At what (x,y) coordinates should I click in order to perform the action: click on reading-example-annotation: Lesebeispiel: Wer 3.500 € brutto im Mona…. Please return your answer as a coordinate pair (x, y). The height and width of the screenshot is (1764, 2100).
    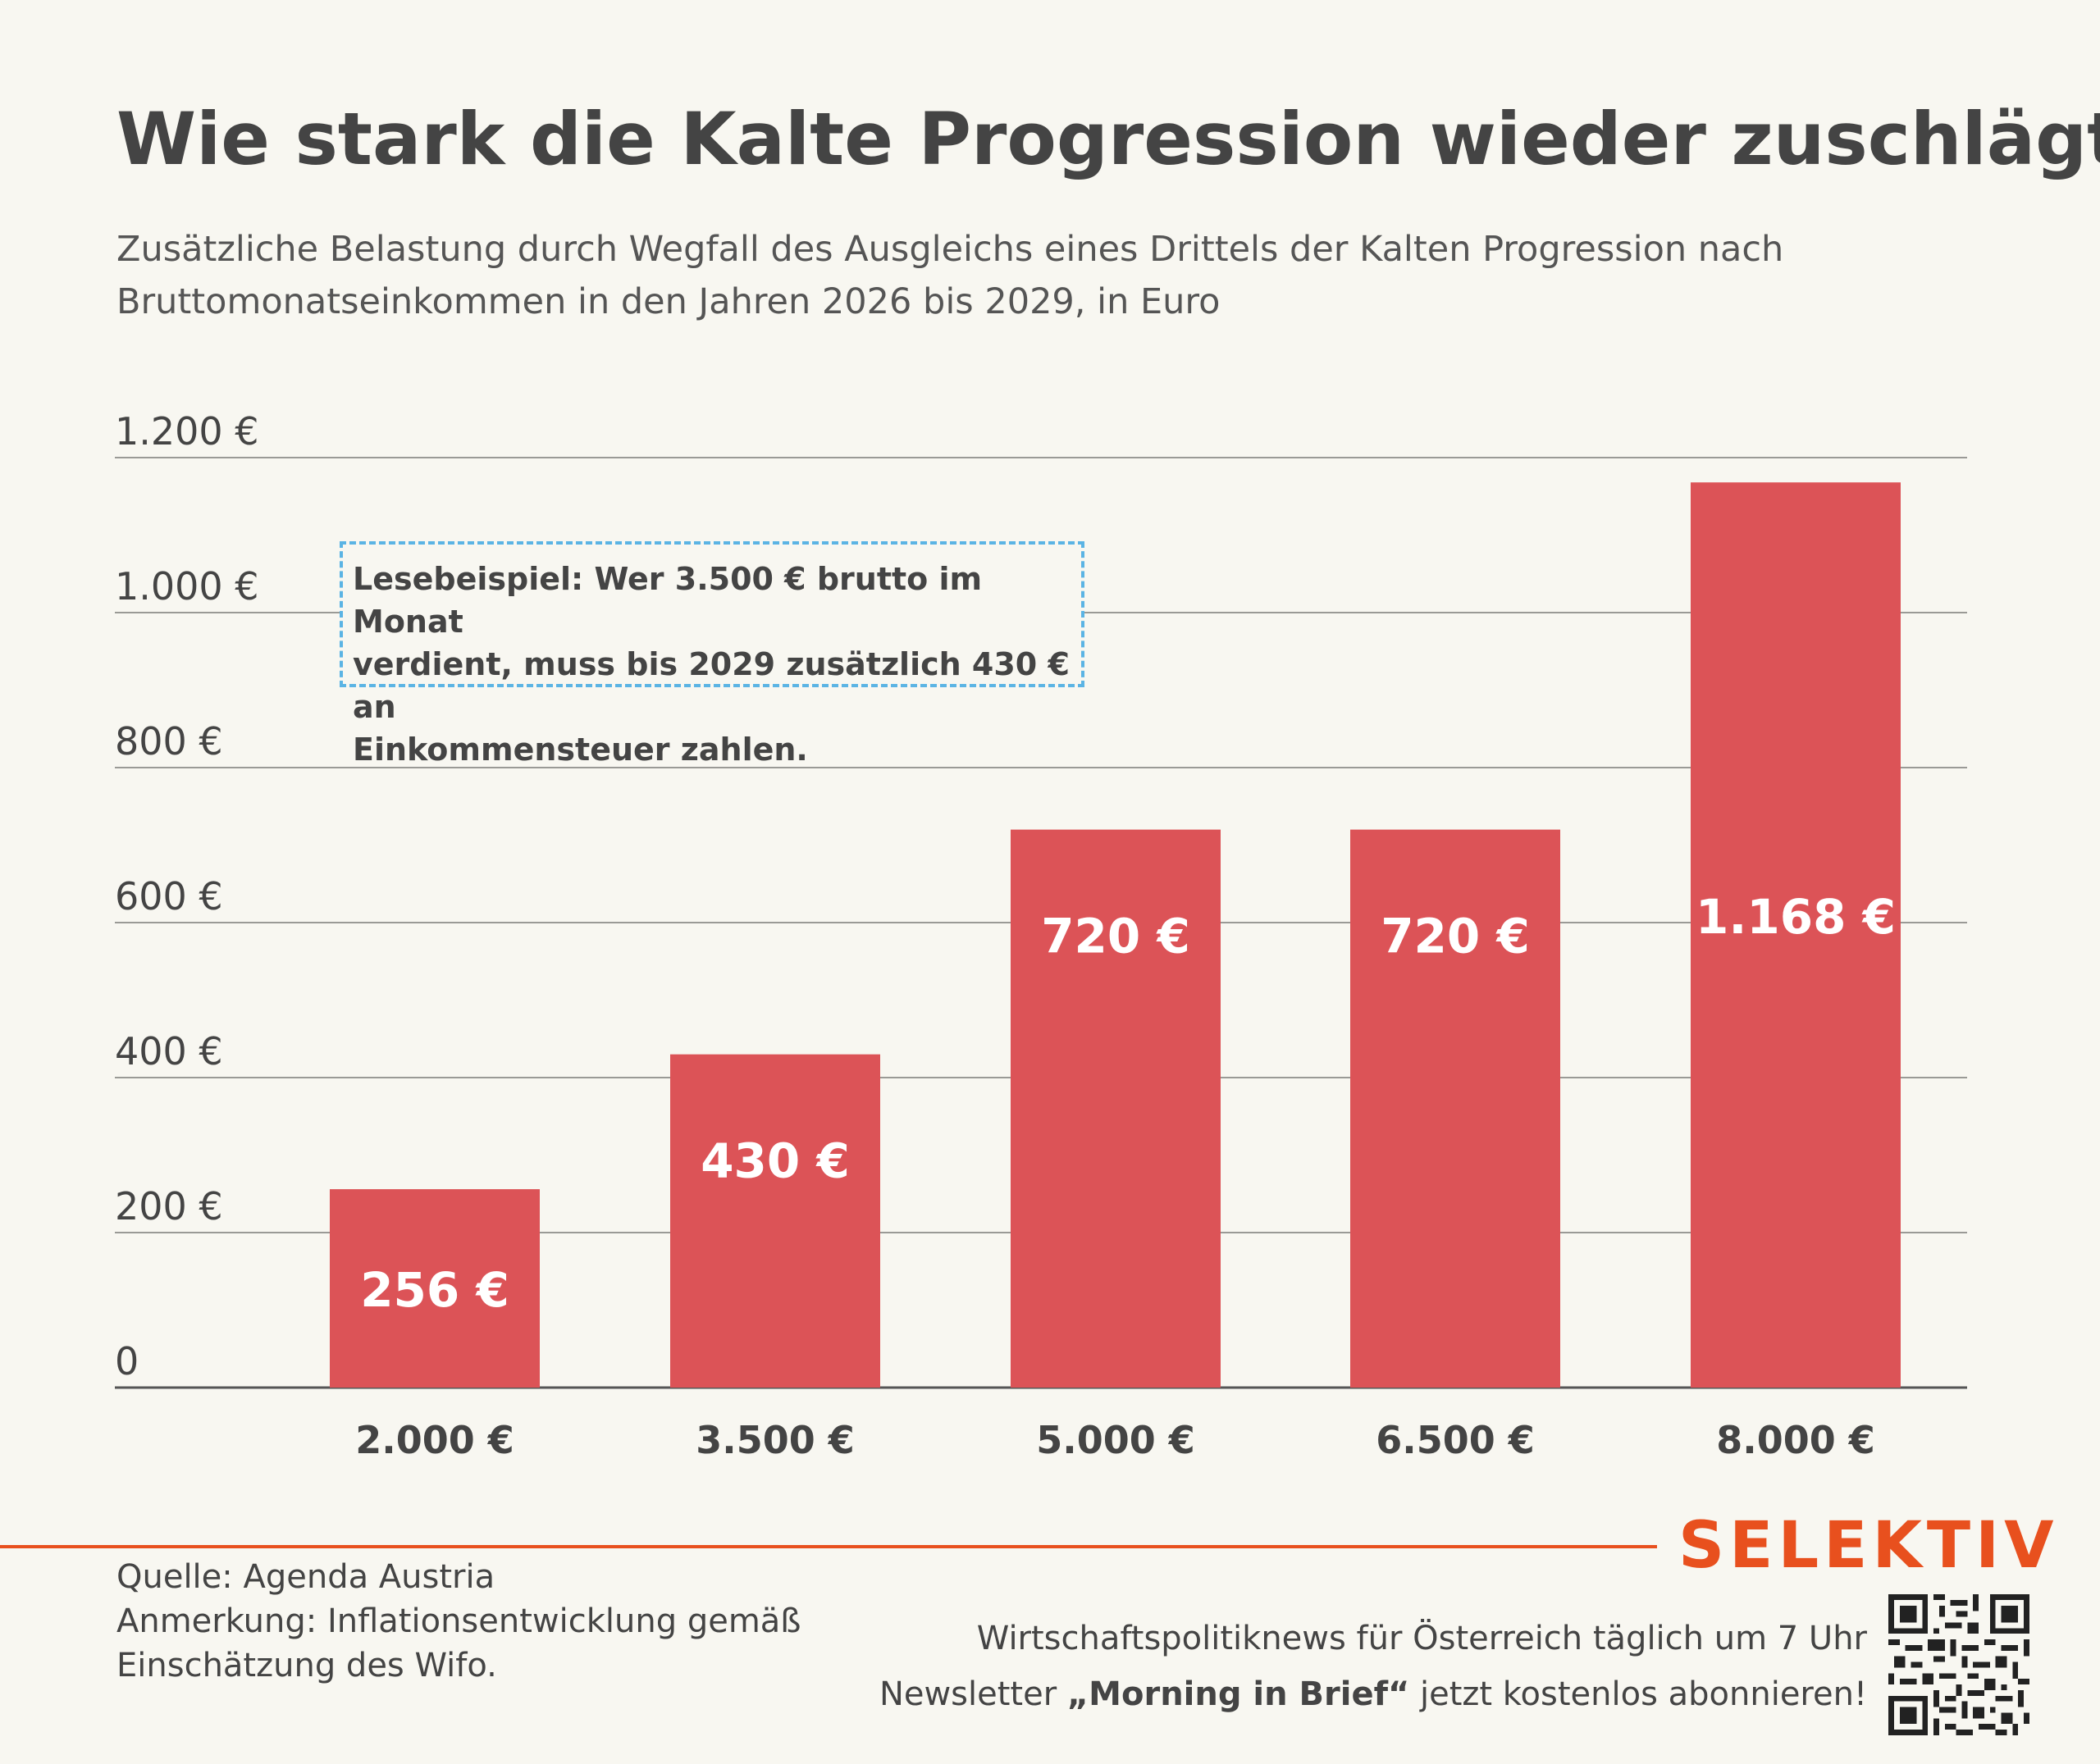
    Looking at the image, I should click on (712, 655).